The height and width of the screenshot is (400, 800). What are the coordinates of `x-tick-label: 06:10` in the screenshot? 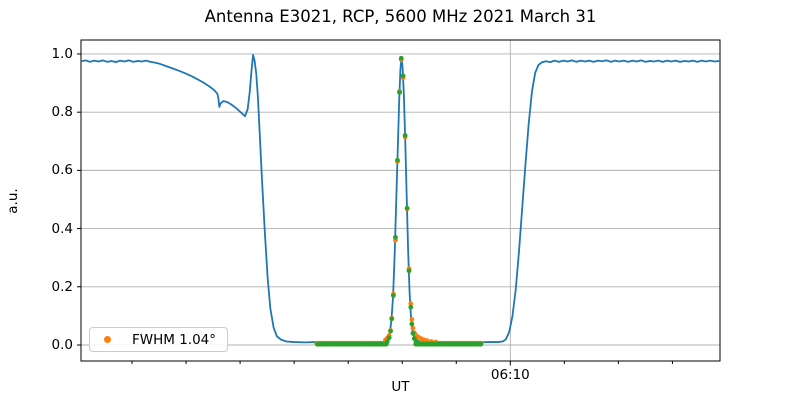 It's located at (510, 375).